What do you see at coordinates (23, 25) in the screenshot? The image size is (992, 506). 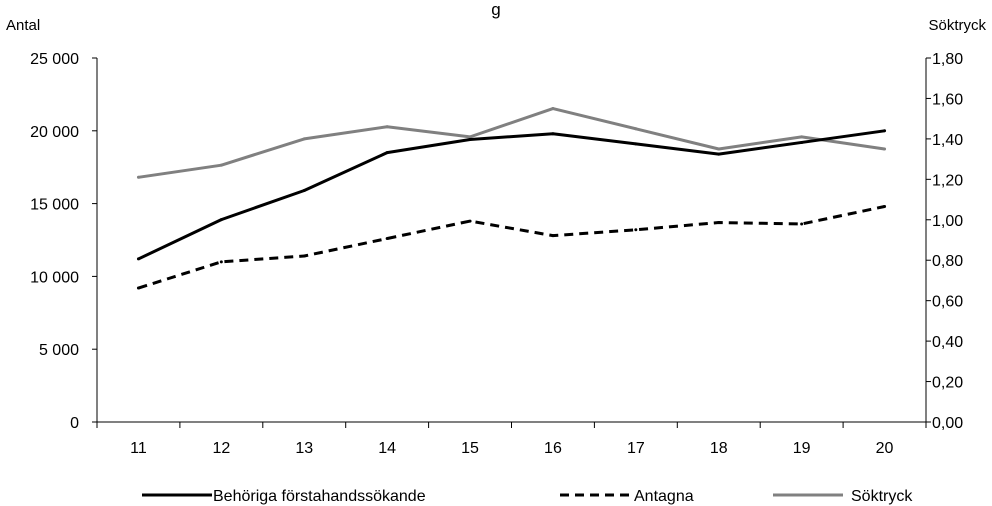 I see `left-axis-label: Antal` at bounding box center [23, 25].